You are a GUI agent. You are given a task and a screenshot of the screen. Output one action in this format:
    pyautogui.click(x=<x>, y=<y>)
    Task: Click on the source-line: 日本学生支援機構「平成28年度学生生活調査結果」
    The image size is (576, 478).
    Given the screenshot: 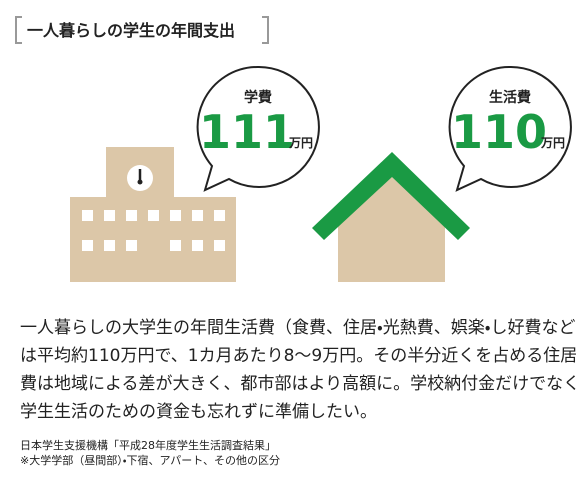 What is the action you would take?
    pyautogui.click(x=148, y=445)
    